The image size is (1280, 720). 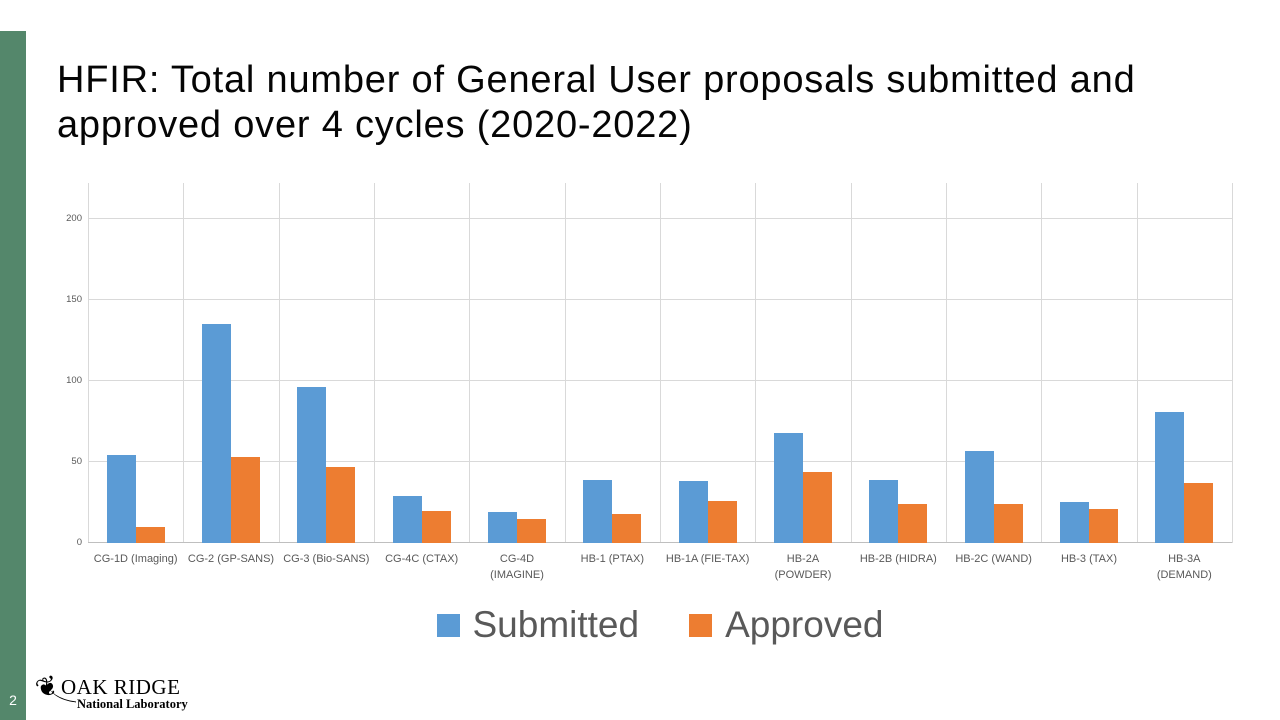 What do you see at coordinates (804, 624) in the screenshot?
I see `legend-approved-label: Approved` at bounding box center [804, 624].